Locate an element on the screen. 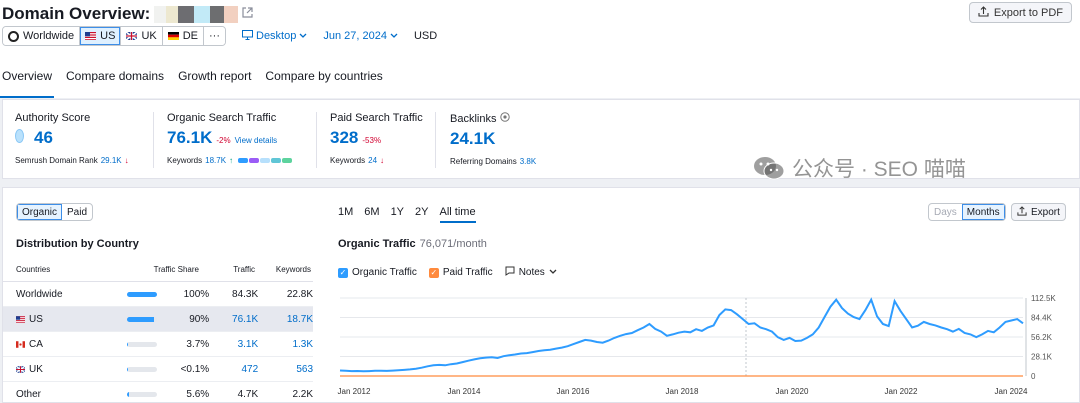  paid-keywords-value: 24 is located at coordinates (373, 160).